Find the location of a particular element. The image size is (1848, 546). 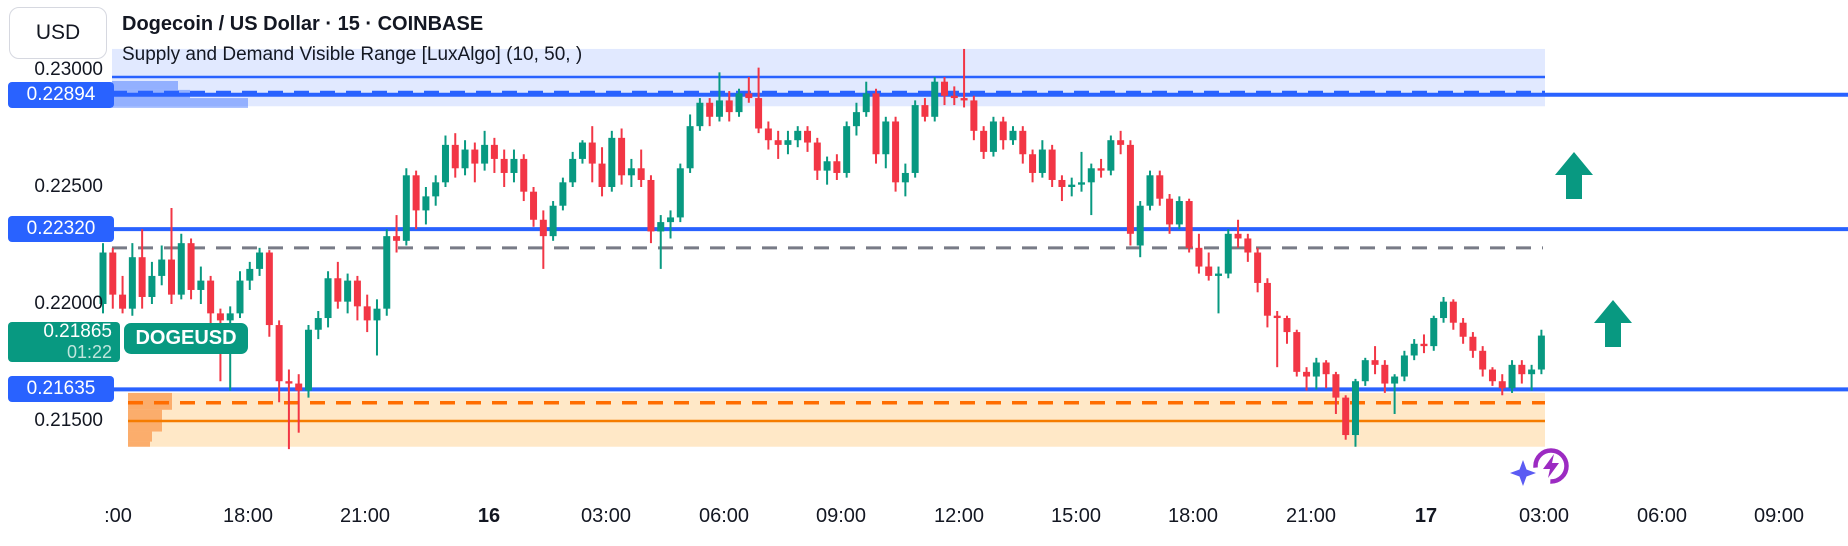

price-badge-22320: 0.22320 is located at coordinates (61, 229).